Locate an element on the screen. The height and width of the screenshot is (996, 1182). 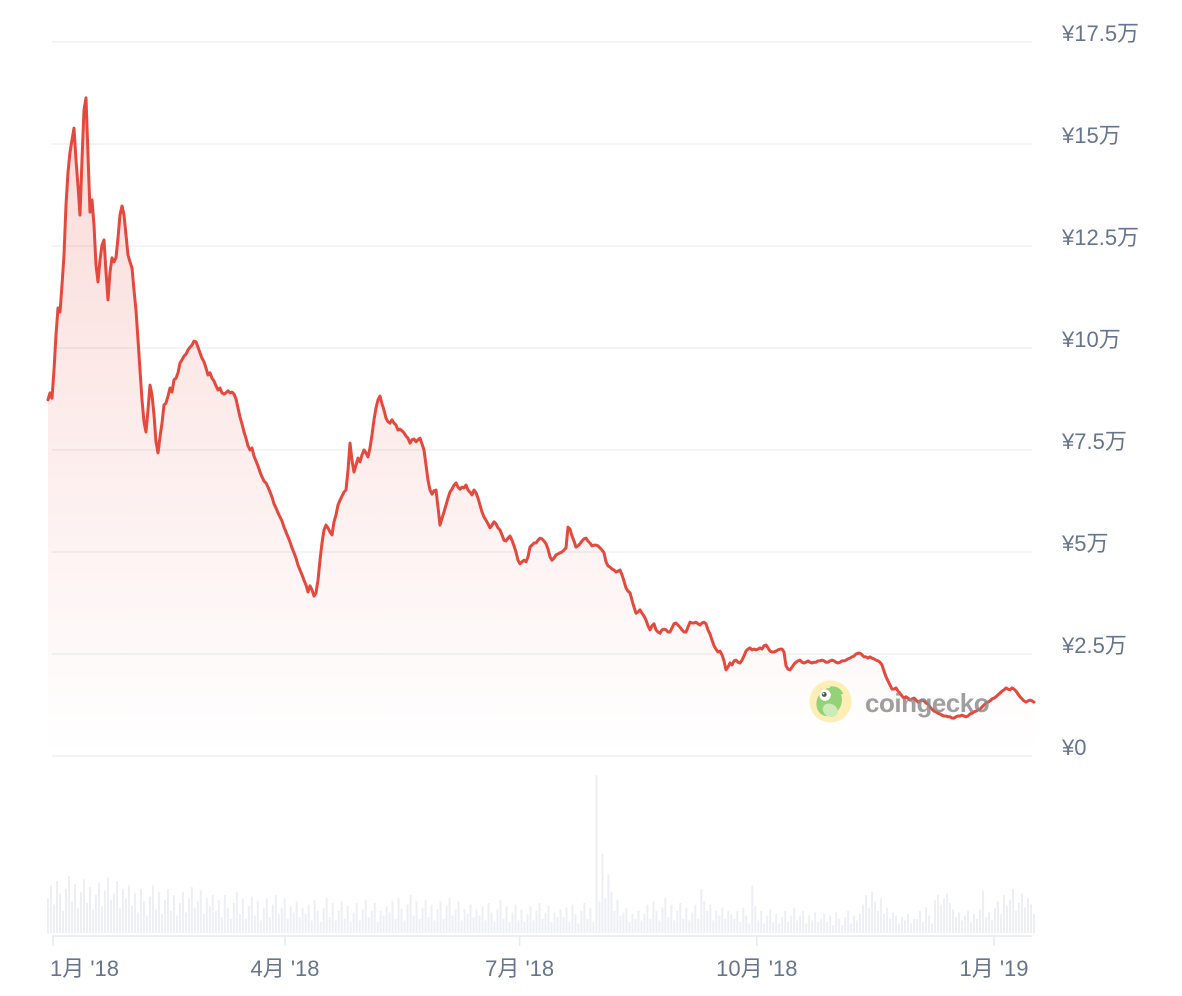
y-axis-label: ¥5万 is located at coordinates (1084, 543).